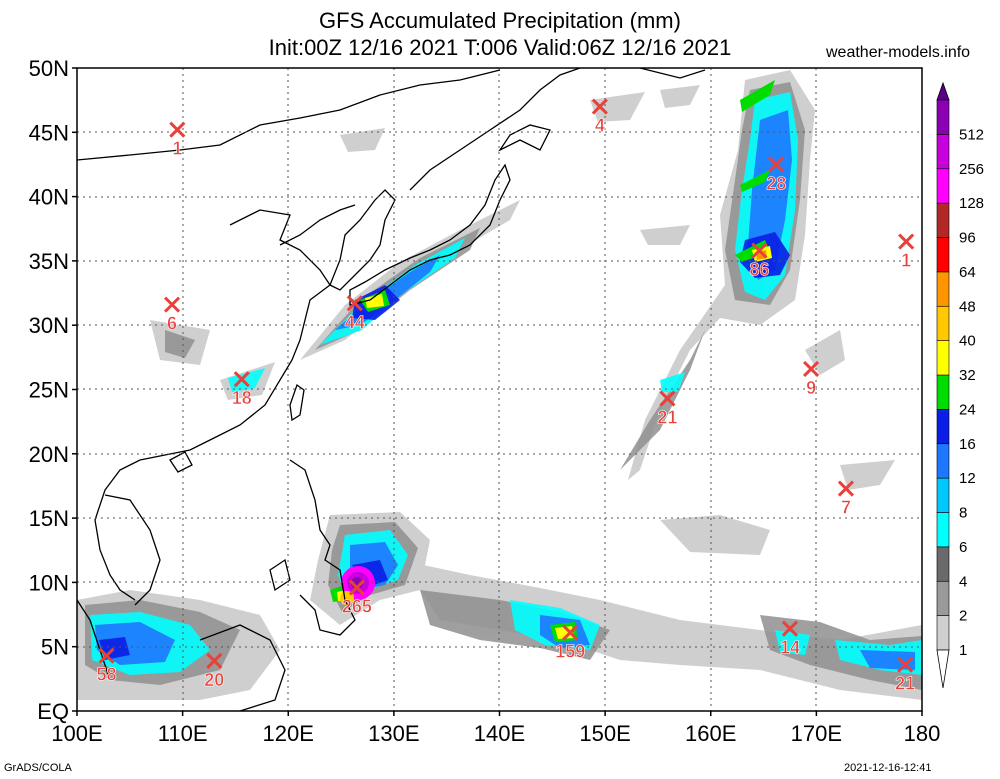 Image resolution: width=1000 pixels, height=779 pixels. Describe the element at coordinates (971, 169) in the screenshot. I see `colorbar-label: 256` at that location.